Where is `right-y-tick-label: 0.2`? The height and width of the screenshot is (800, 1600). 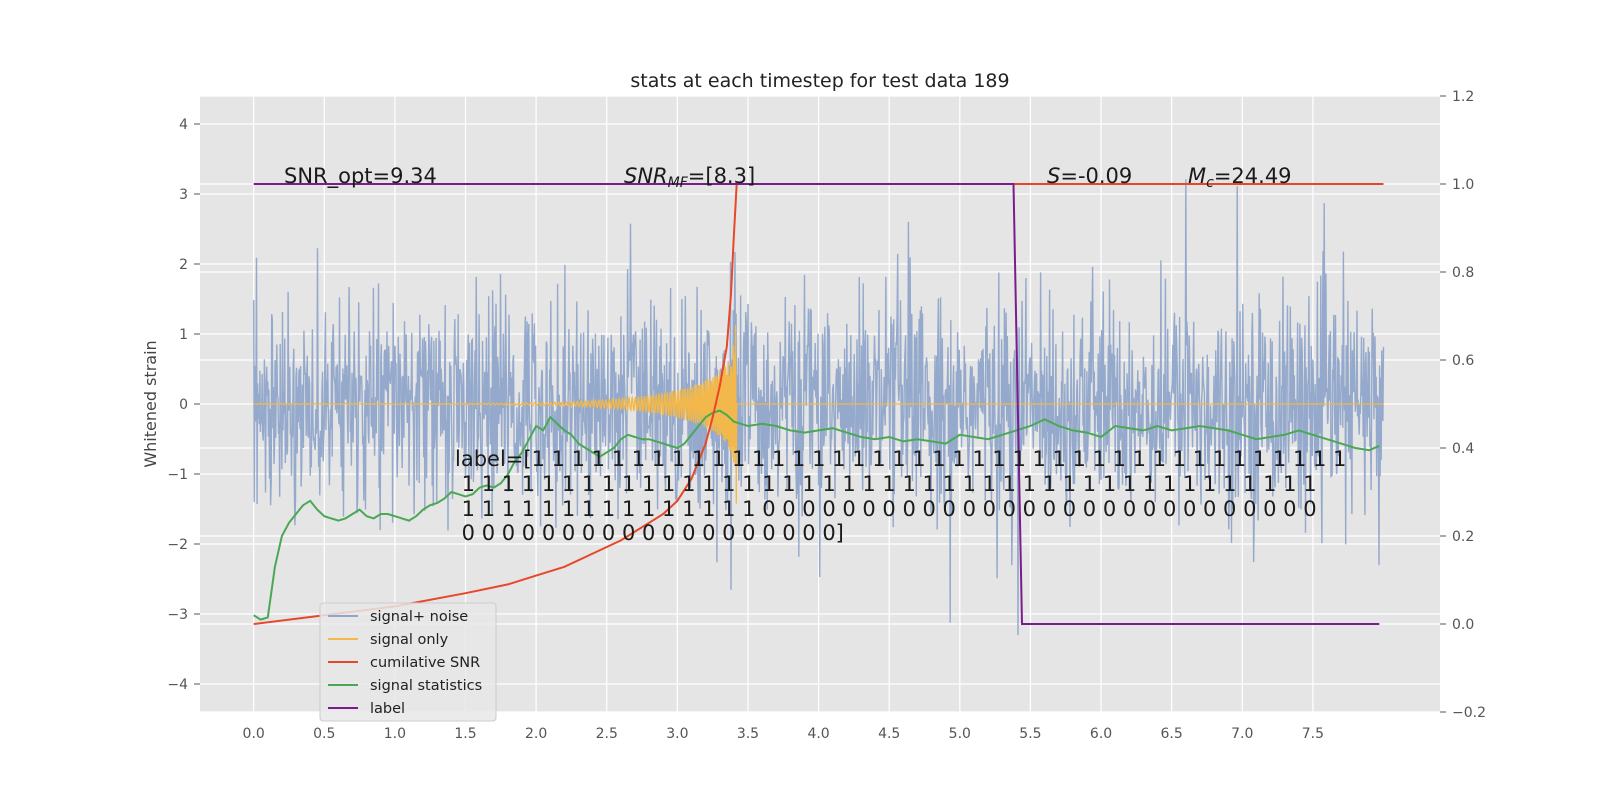 right-y-tick-label: 0.2 is located at coordinates (1463, 537).